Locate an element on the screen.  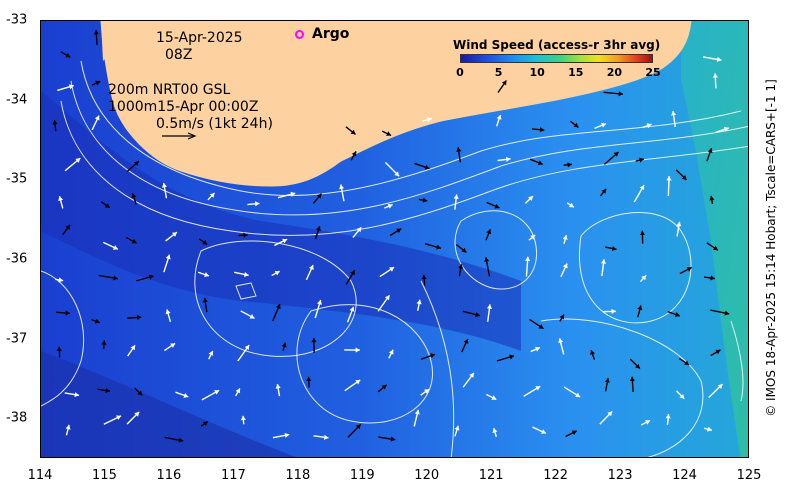
x-tick-label: 122 is located at coordinates (556, 475).